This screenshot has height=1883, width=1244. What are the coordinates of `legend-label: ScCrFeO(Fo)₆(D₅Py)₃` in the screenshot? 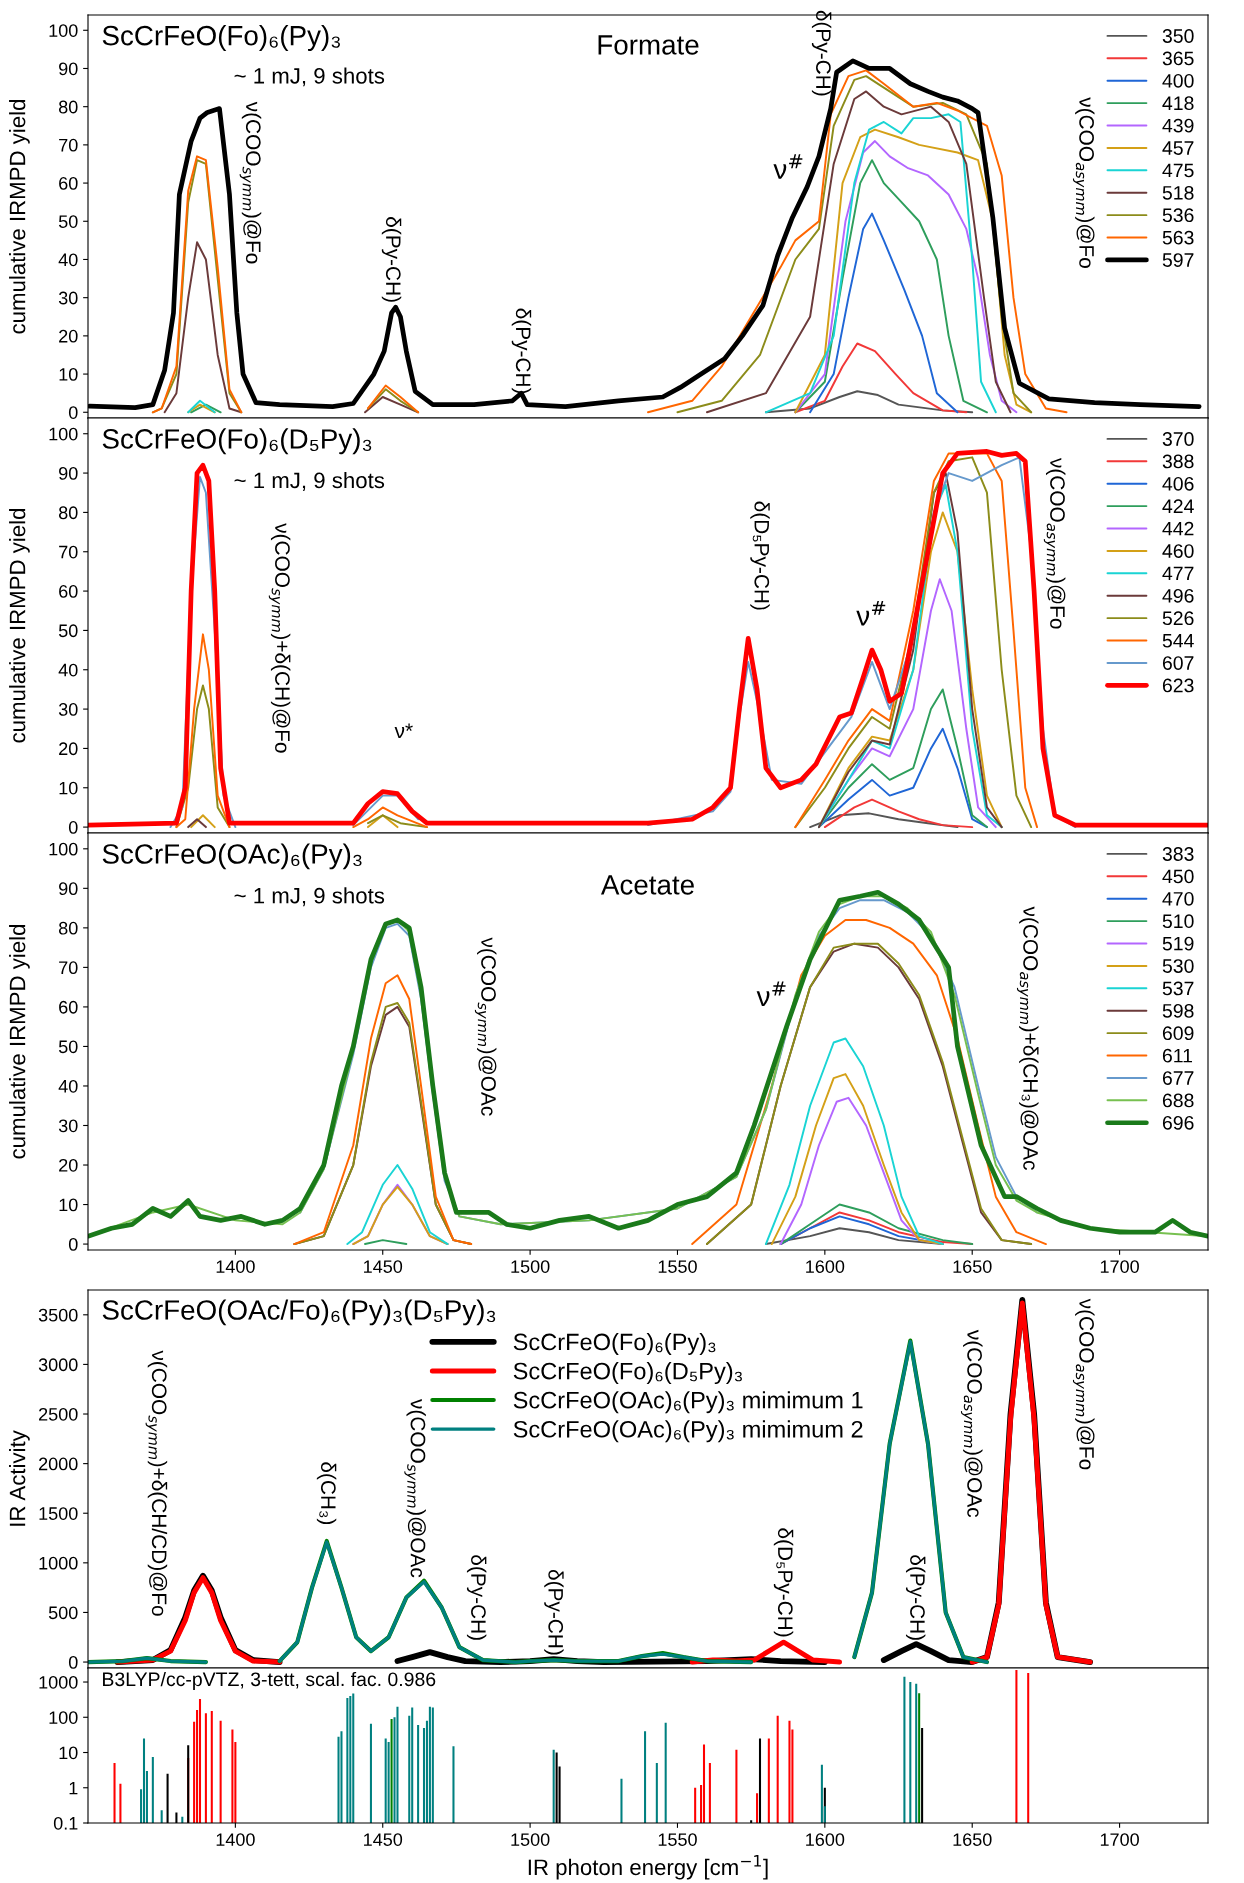 It's located at (627, 1373).